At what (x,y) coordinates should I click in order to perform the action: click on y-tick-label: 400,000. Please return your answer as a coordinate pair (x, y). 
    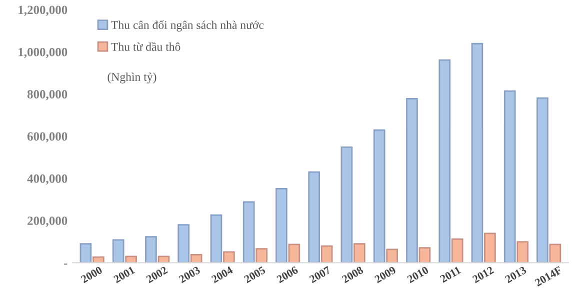
    Looking at the image, I should click on (47, 179).